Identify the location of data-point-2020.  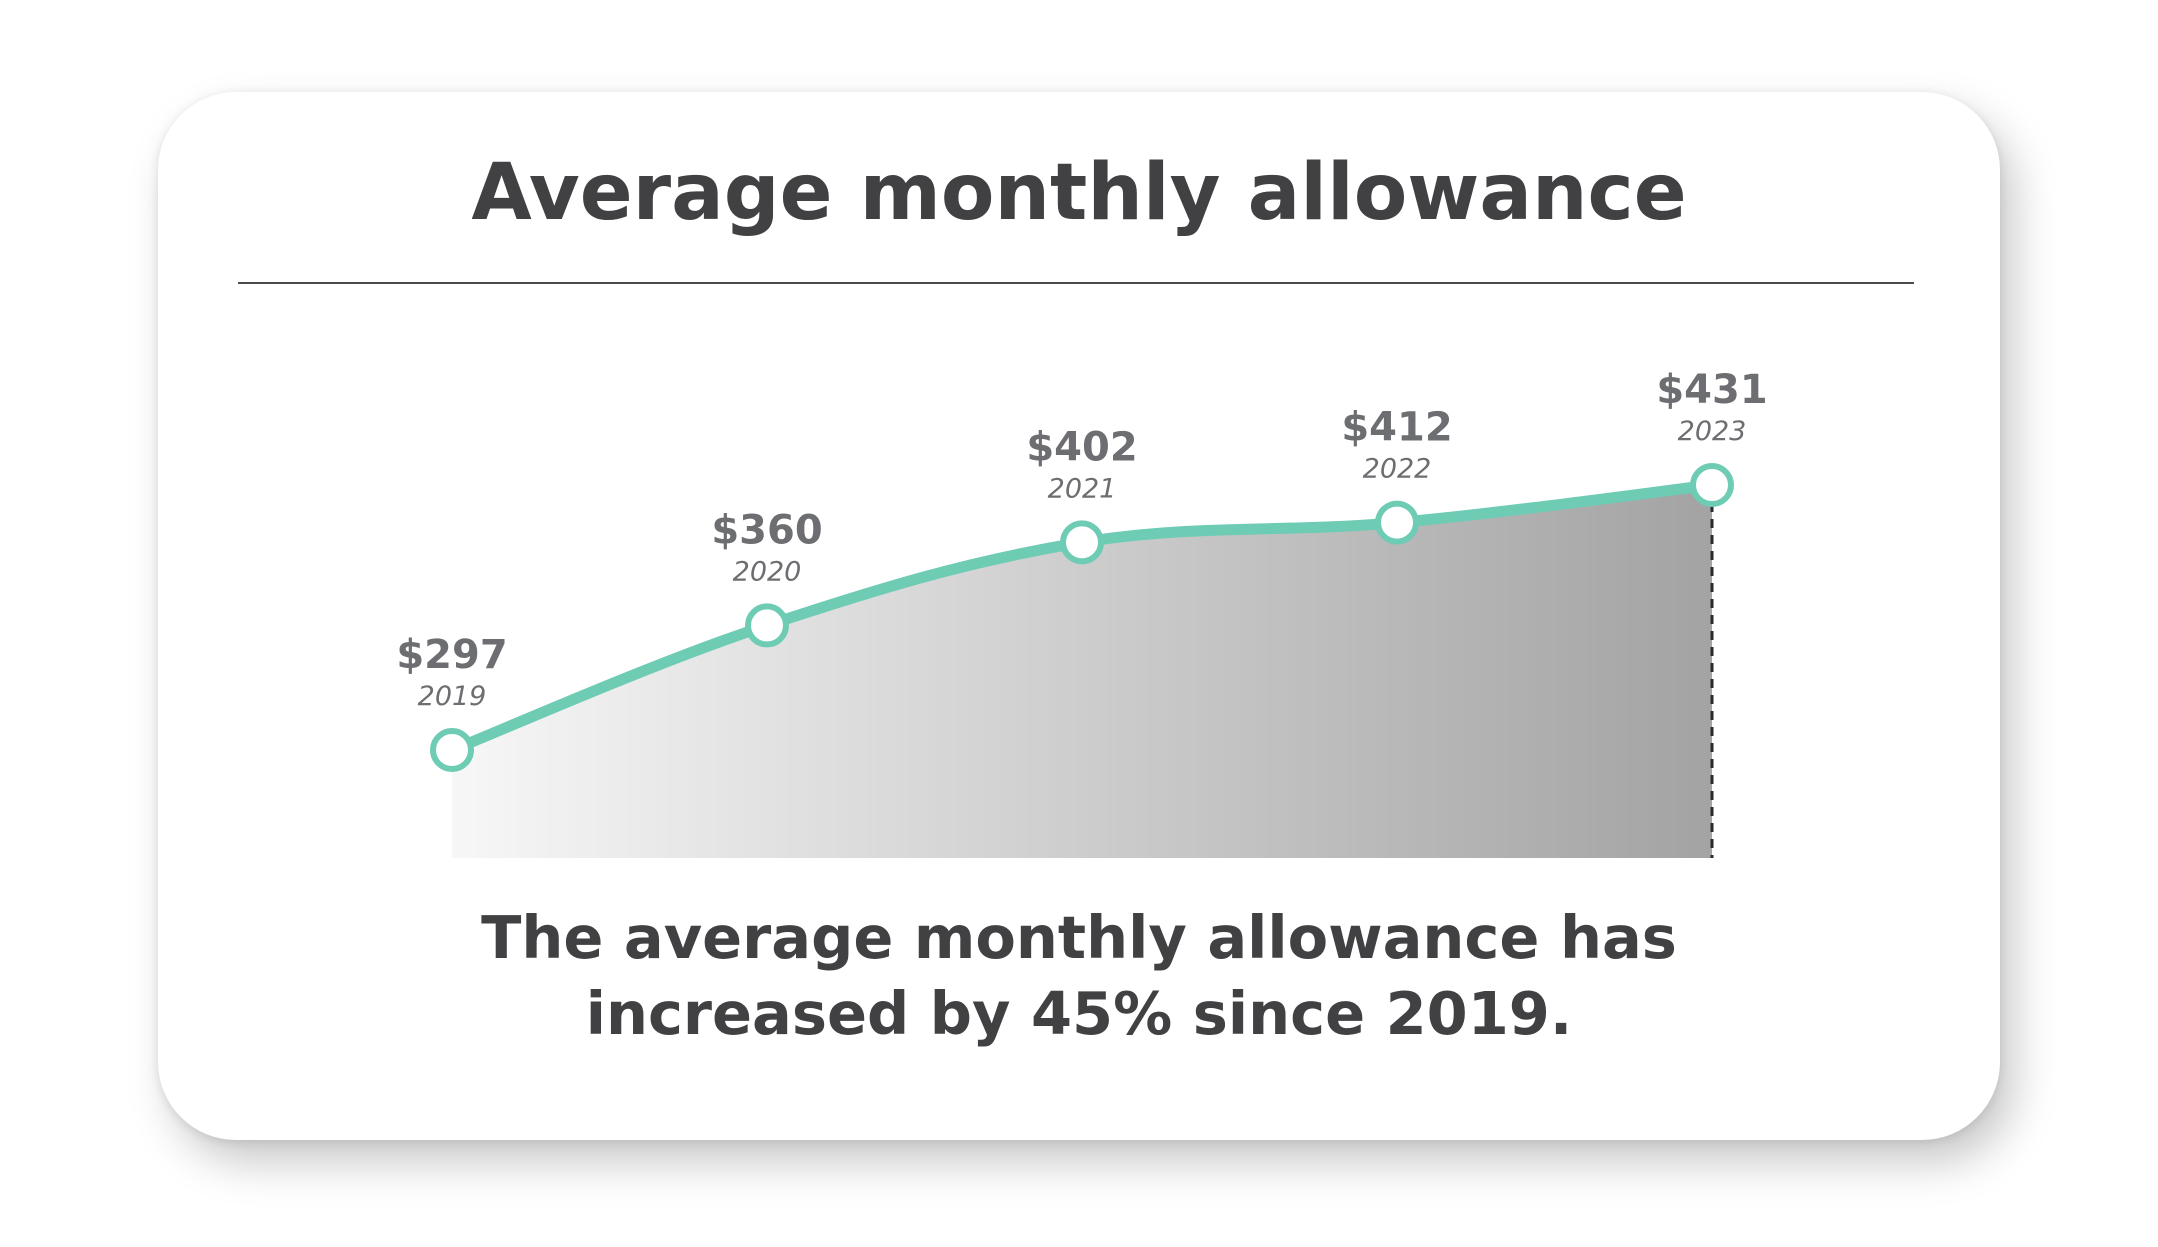
(767, 625).